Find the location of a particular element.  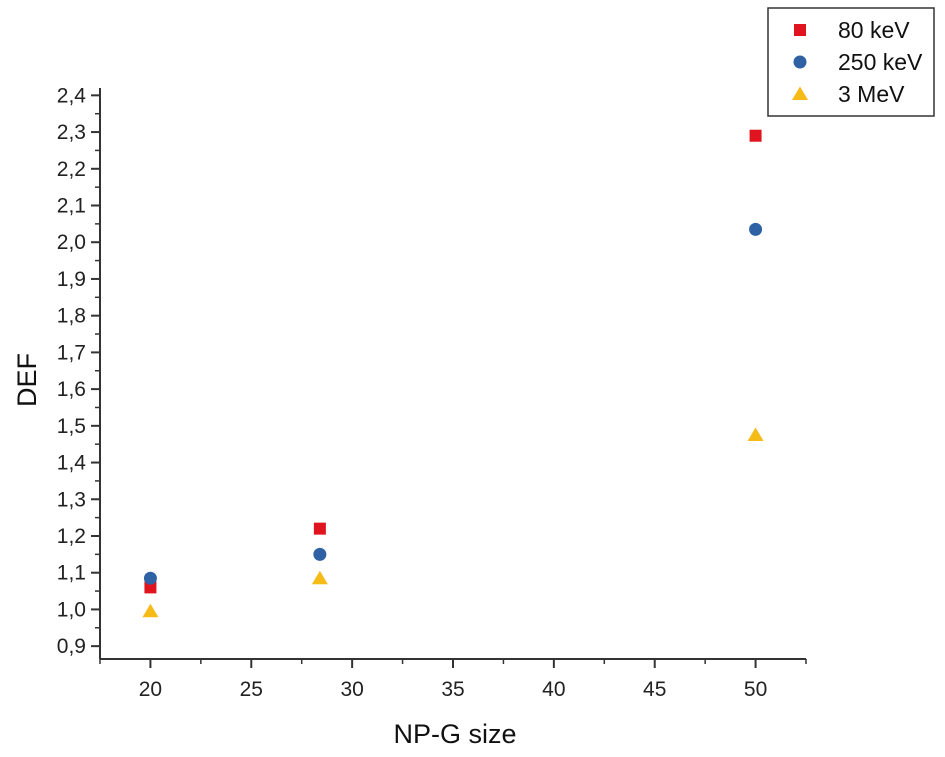

y-tick-label: 2,1 is located at coordinates (71, 206).